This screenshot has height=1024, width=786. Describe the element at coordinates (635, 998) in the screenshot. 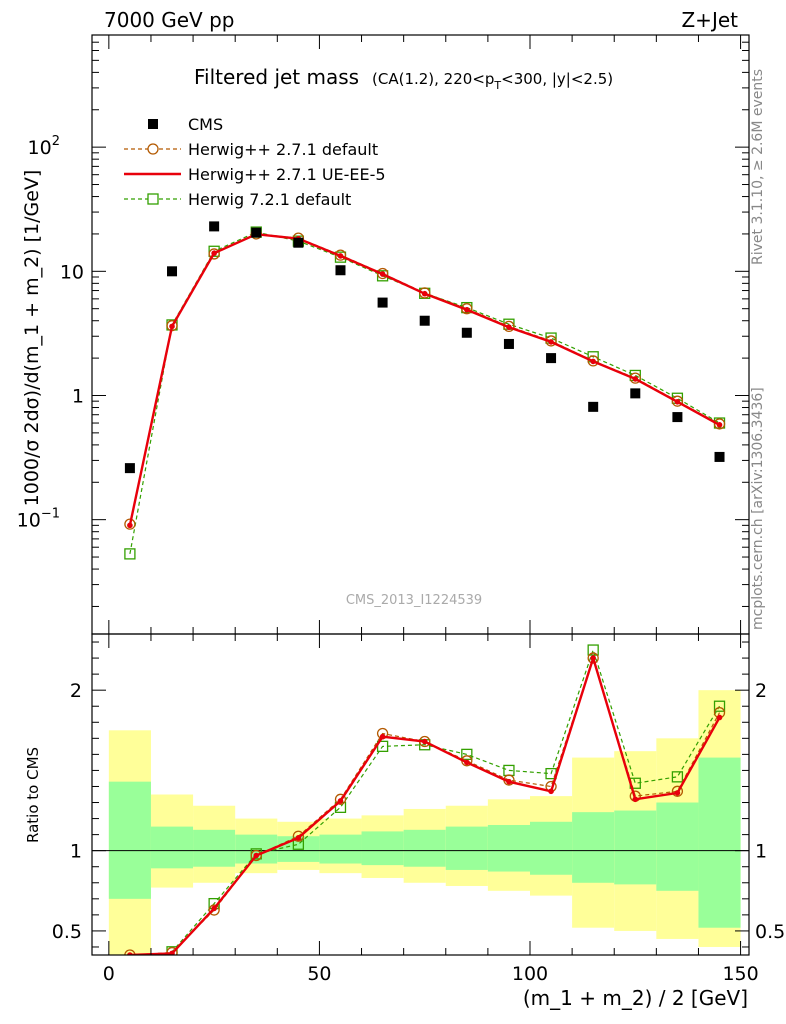

I see `x-axis-label: (m_1 + m_2) / 2 [GeV]` at that location.